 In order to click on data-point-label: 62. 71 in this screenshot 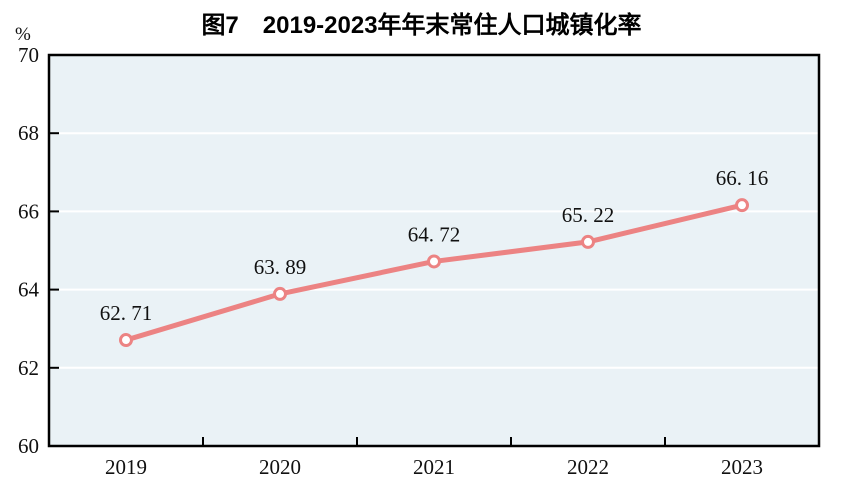, I will do `click(126, 313)`.